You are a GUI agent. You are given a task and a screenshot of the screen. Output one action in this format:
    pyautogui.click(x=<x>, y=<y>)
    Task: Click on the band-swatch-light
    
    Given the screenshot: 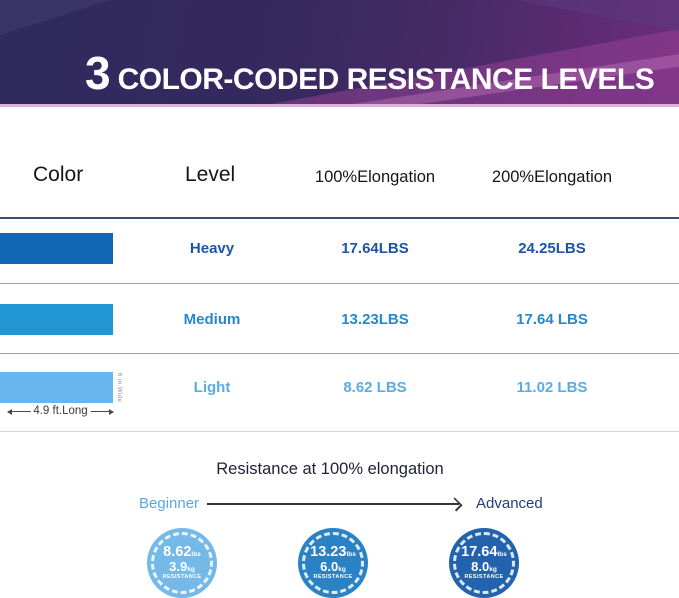 What is the action you would take?
    pyautogui.click(x=56, y=387)
    